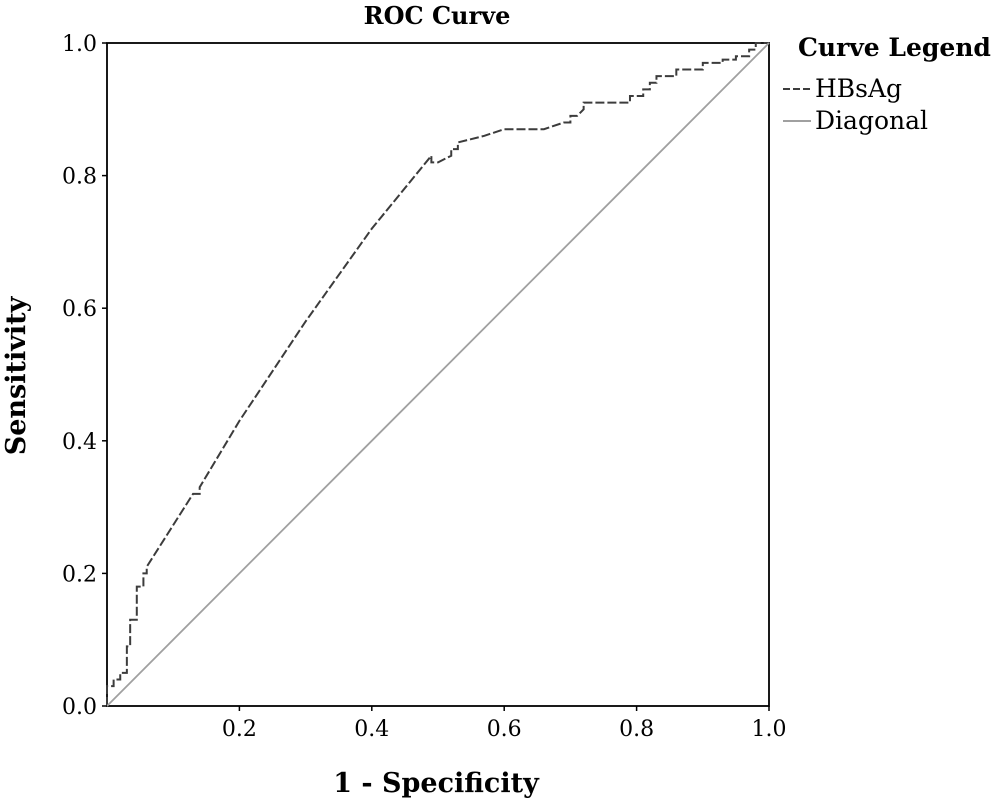 This screenshot has height=803, width=1000. I want to click on y-tick-label: 0.4, so click(79, 442).